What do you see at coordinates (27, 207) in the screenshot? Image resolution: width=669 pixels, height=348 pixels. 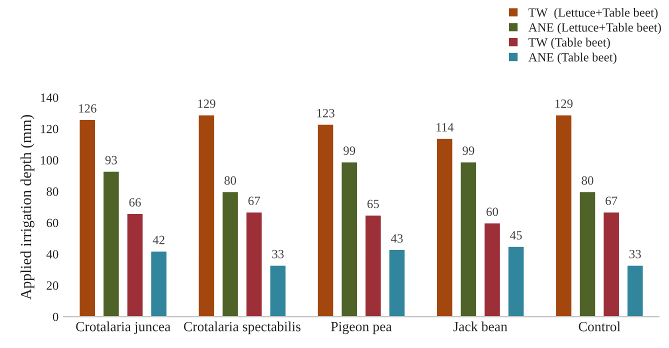 I see `y-axis-title: Applied irrigation depth (mm)` at bounding box center [27, 207].